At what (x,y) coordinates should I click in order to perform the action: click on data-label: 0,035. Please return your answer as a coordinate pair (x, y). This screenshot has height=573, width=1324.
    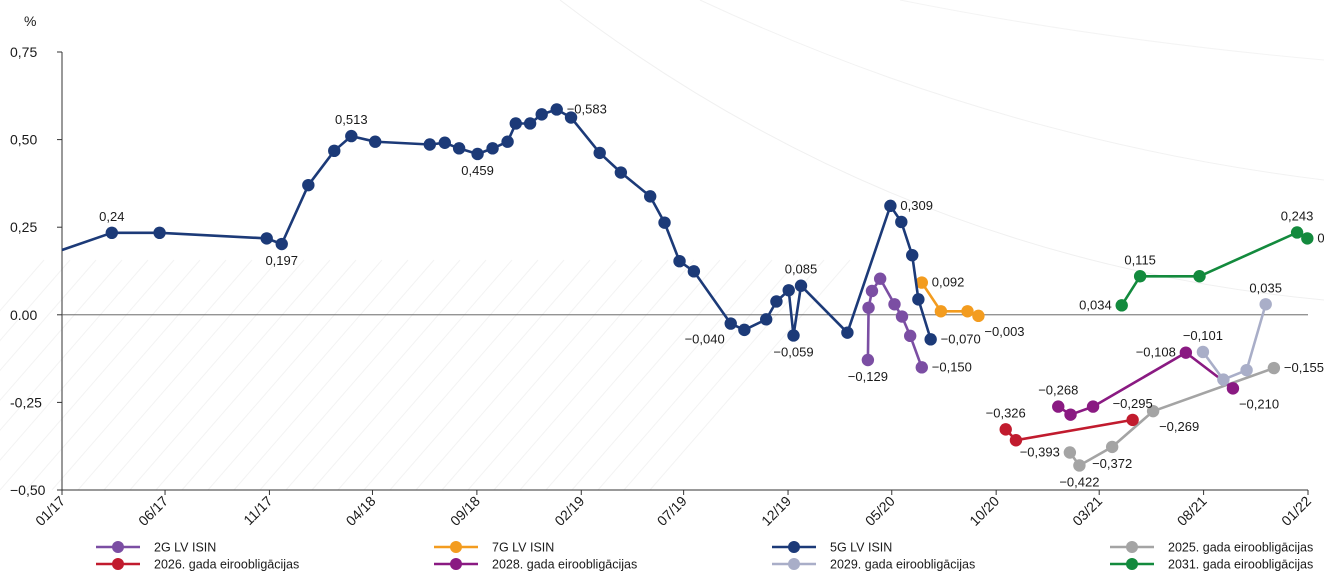
    Looking at the image, I should click on (1265, 287).